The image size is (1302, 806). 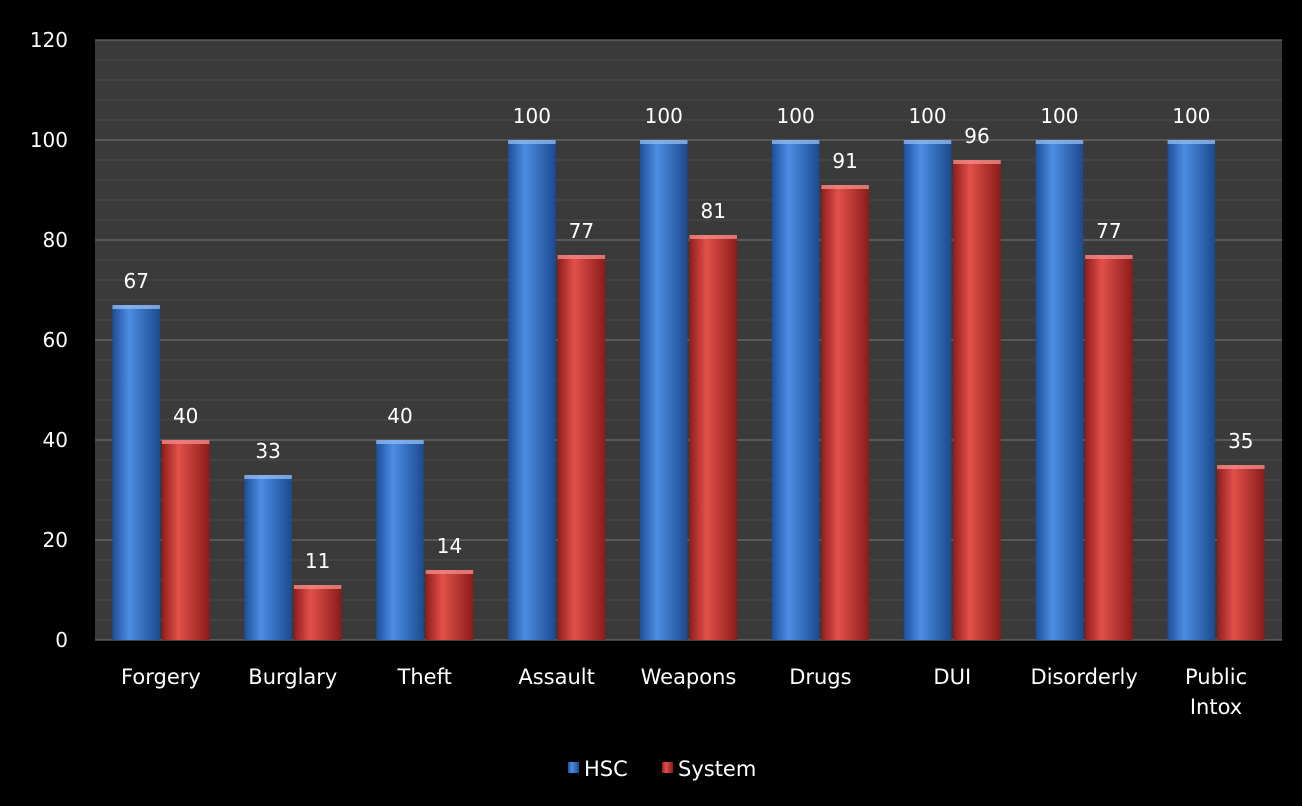 I want to click on x-category-label: Burglary, so click(x=292, y=677).